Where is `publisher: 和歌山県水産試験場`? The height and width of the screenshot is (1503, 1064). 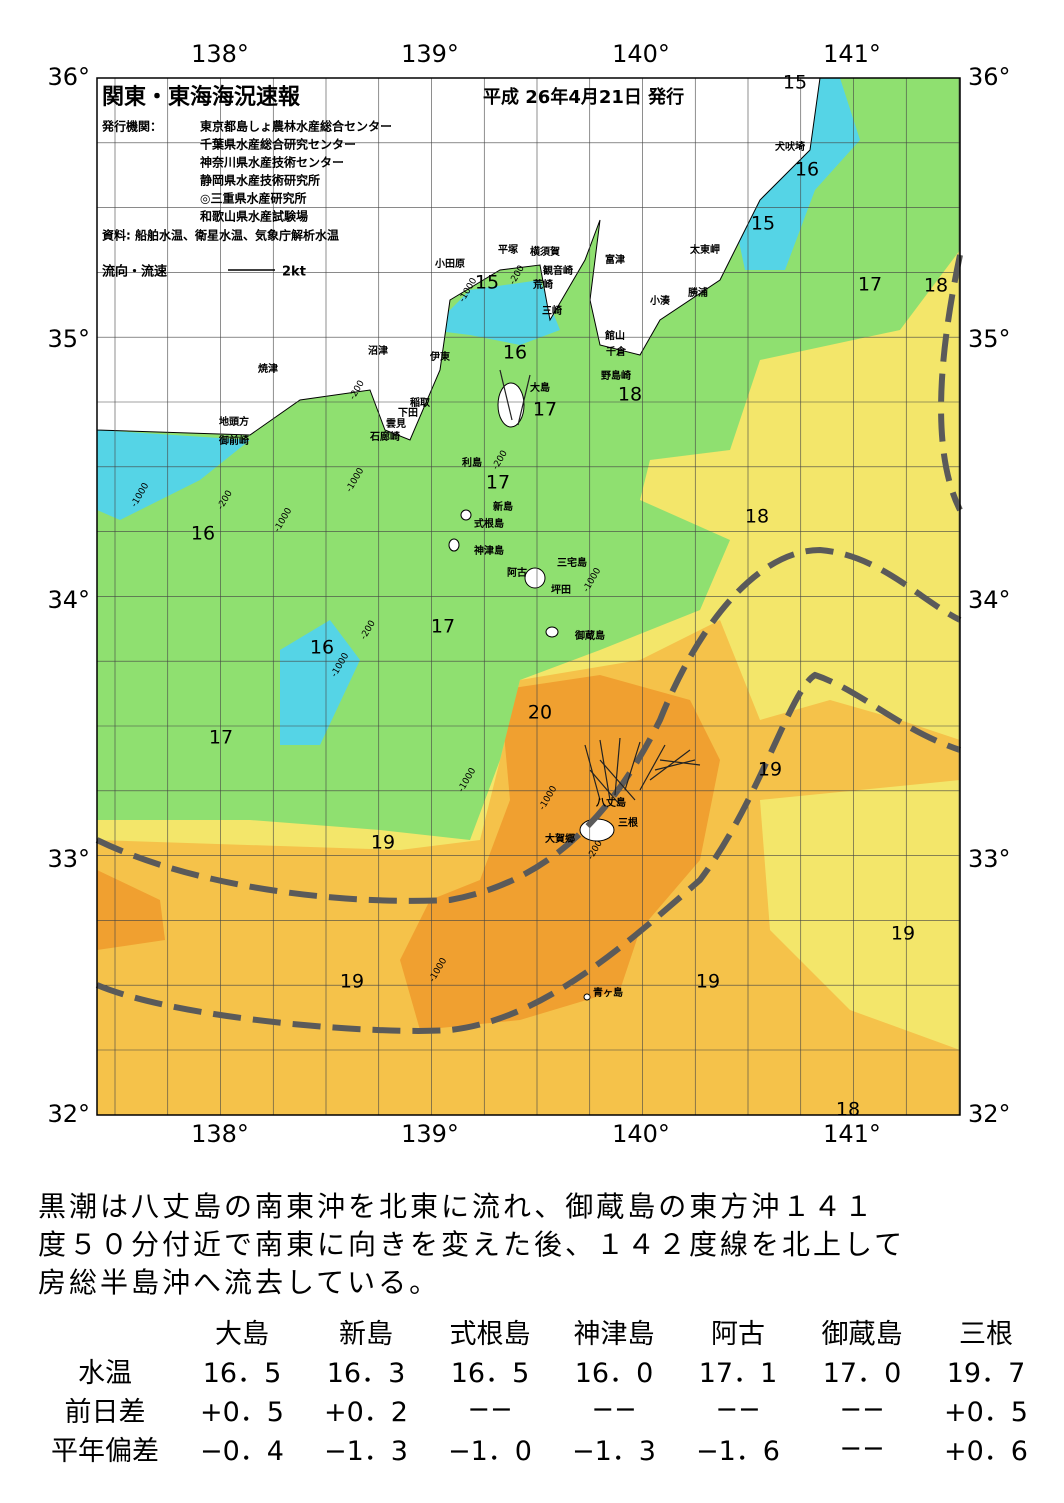 publisher: 和歌山県水産試験場 is located at coordinates (253, 216).